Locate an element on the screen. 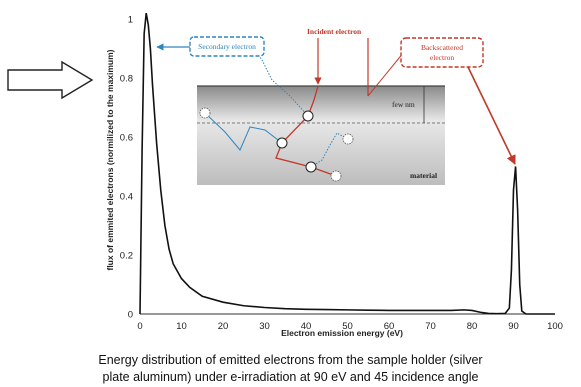 The height and width of the screenshot is (387, 581). x-tick-label: 0 is located at coordinates (139, 326).